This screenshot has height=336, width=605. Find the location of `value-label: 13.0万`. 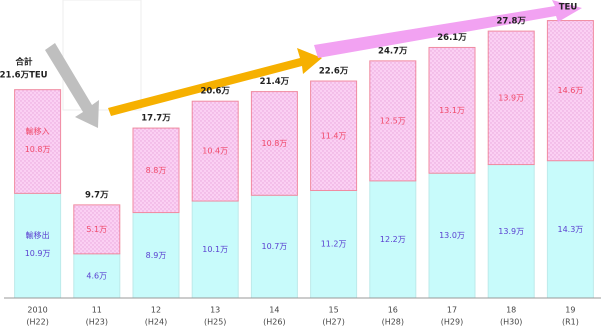

value-label: 13.0万 is located at coordinates (452, 235).